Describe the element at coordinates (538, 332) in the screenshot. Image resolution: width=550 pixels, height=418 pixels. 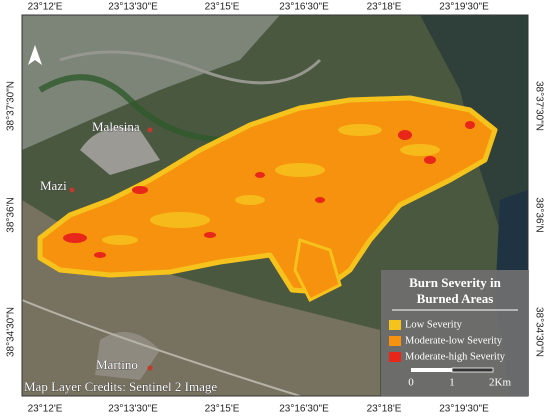
I see `right-coordinate: 38°34'30"N` at that location.